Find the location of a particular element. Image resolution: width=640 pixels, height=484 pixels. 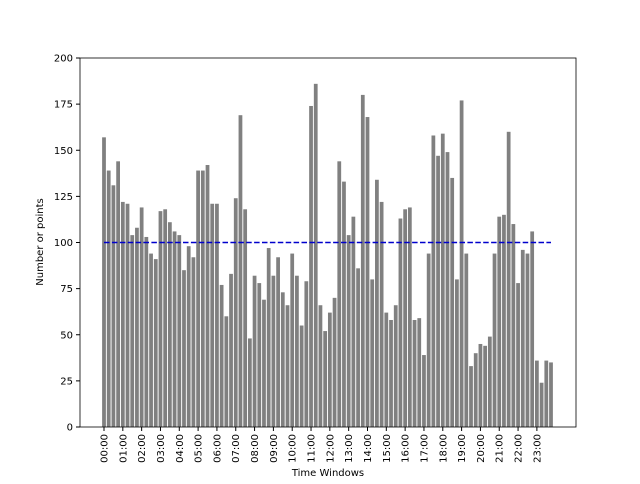

x-tick-label: 21:00 is located at coordinates (500, 448).